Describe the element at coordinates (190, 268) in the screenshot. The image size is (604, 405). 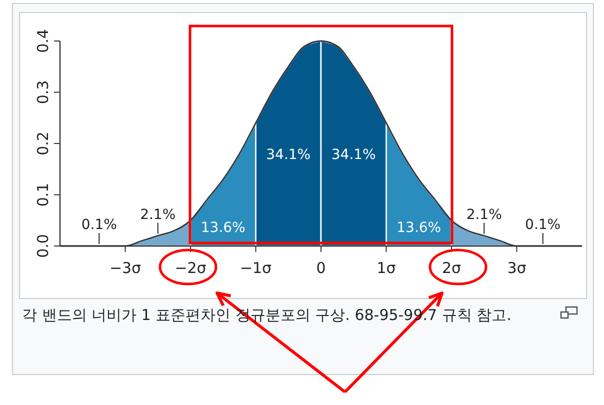
I see `x-tick-label: −2σ` at that location.